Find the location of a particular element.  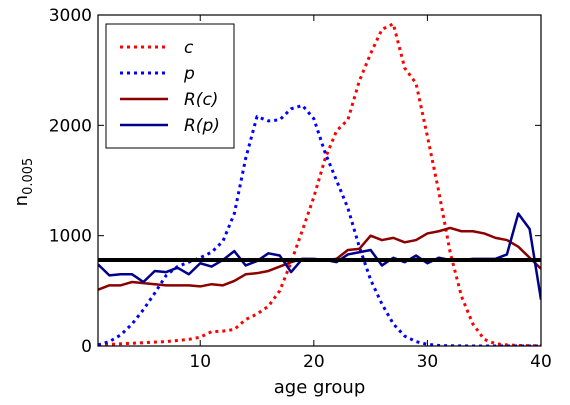

legend-label-r-p: R(p) is located at coordinates (202, 126).